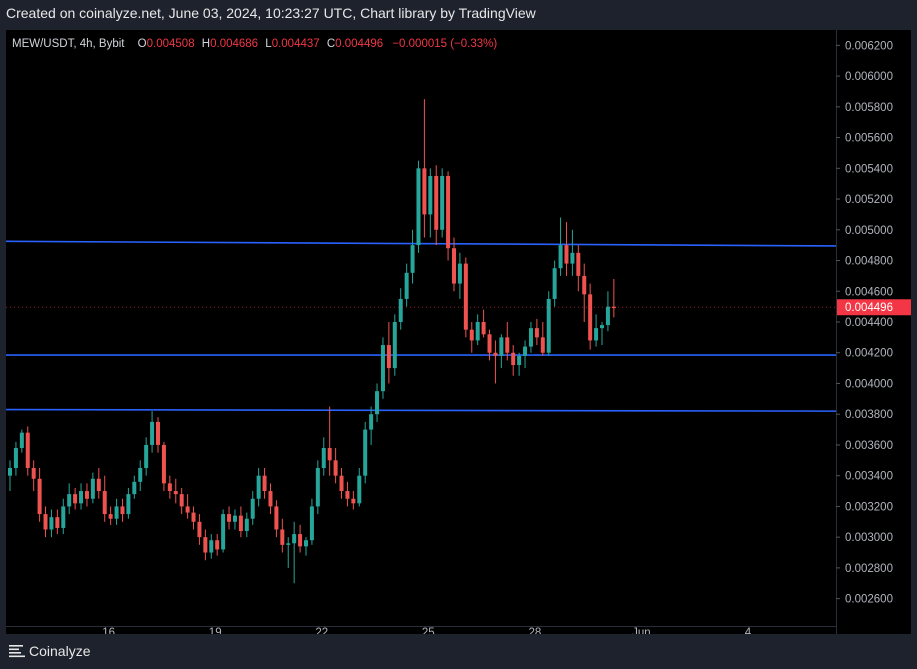 The image size is (917, 669). What do you see at coordinates (17, 651) in the screenshot?
I see `menu-lines-icon` at bounding box center [17, 651].